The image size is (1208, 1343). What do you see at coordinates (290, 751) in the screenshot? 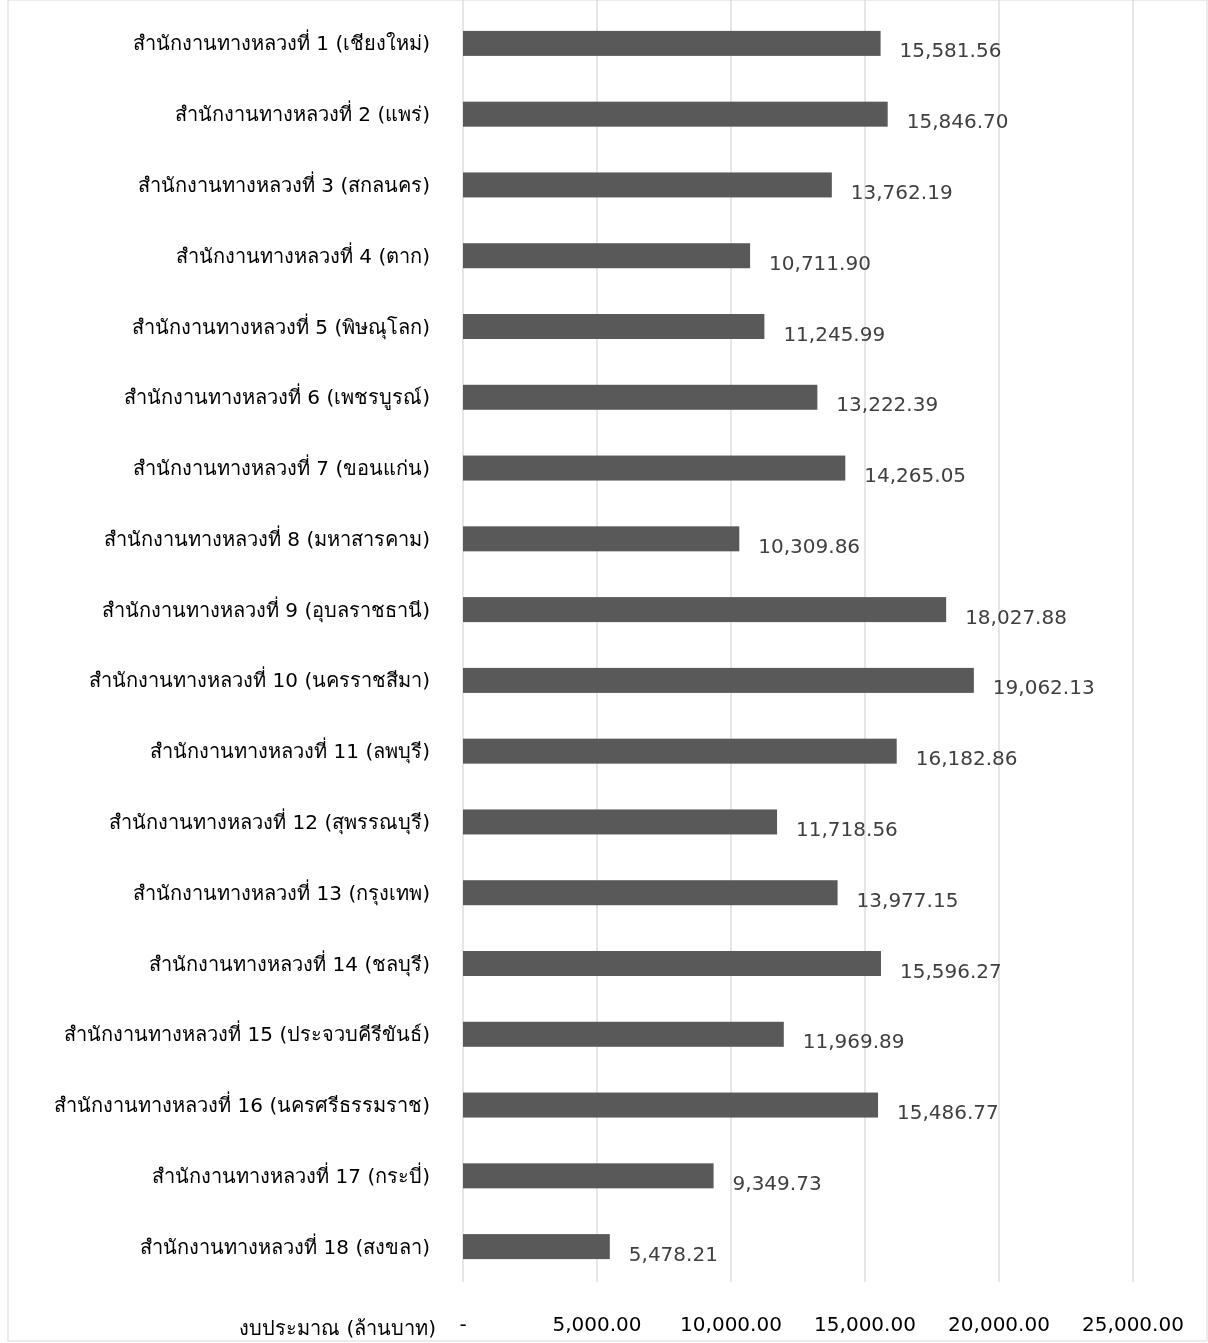
I see `y-tick-label: สำนักงานทางหลวงที่ 11 (ลพบุรี)` at bounding box center [290, 751].